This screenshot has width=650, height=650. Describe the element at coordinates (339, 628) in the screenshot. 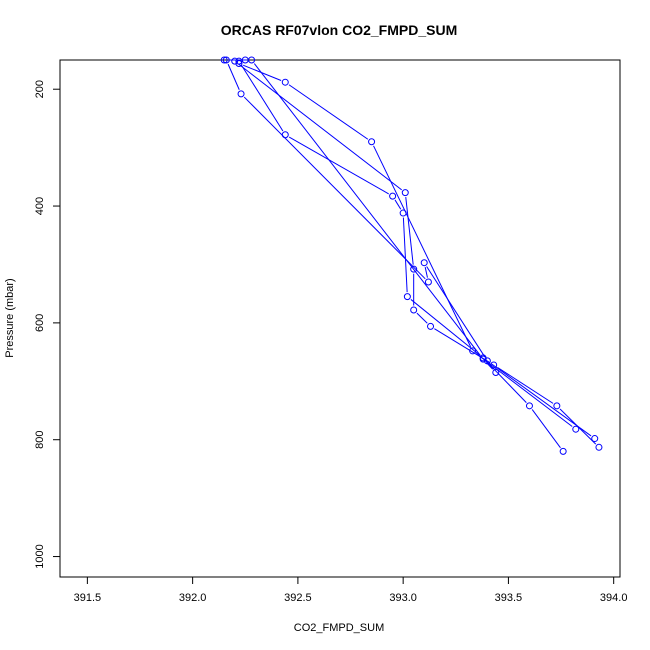

I see `x-axis-label: CO2_FMPD_SUM` at that location.